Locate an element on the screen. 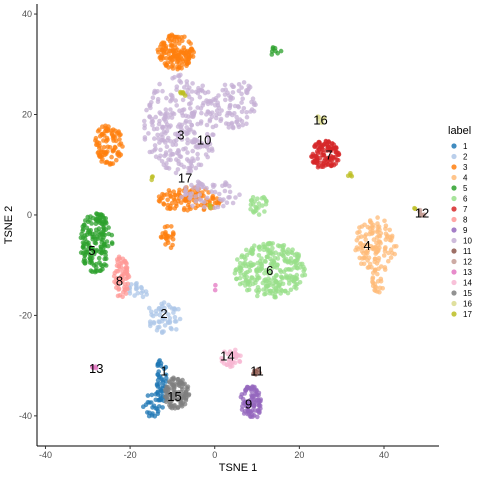  cluster-label-5: 5 is located at coordinates (91, 250).